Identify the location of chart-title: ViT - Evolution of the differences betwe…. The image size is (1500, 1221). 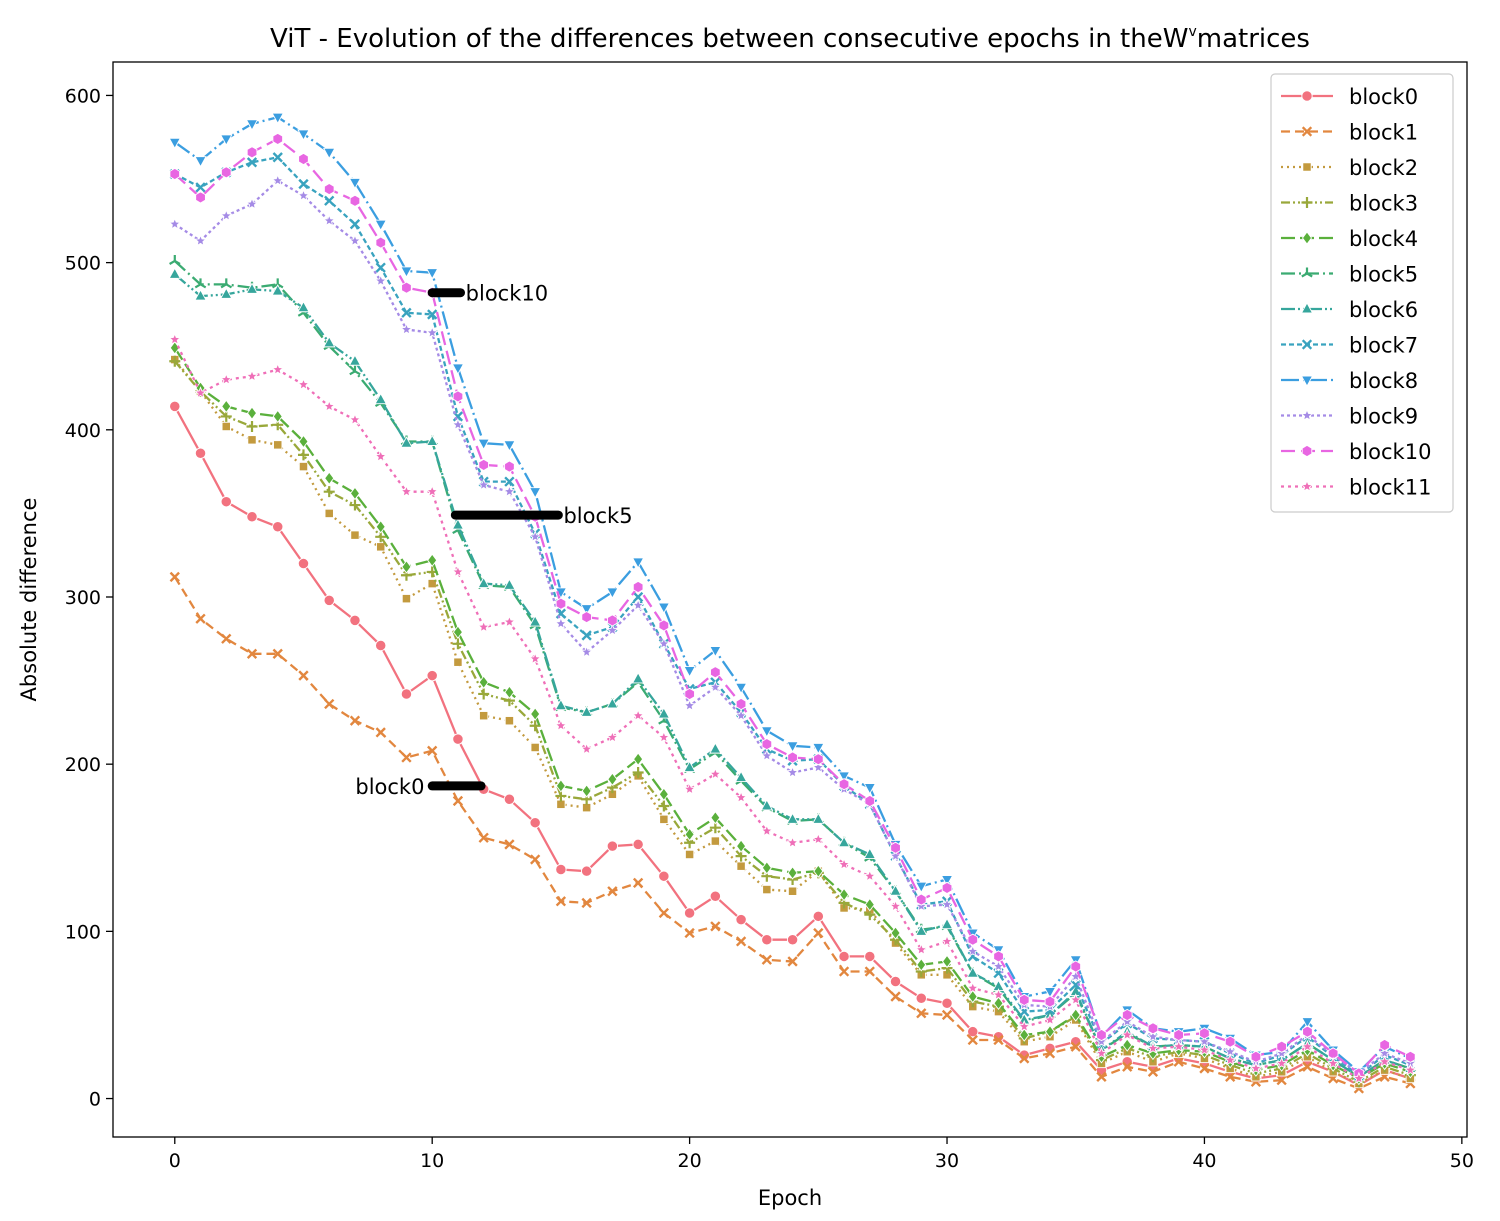
(790, 39).